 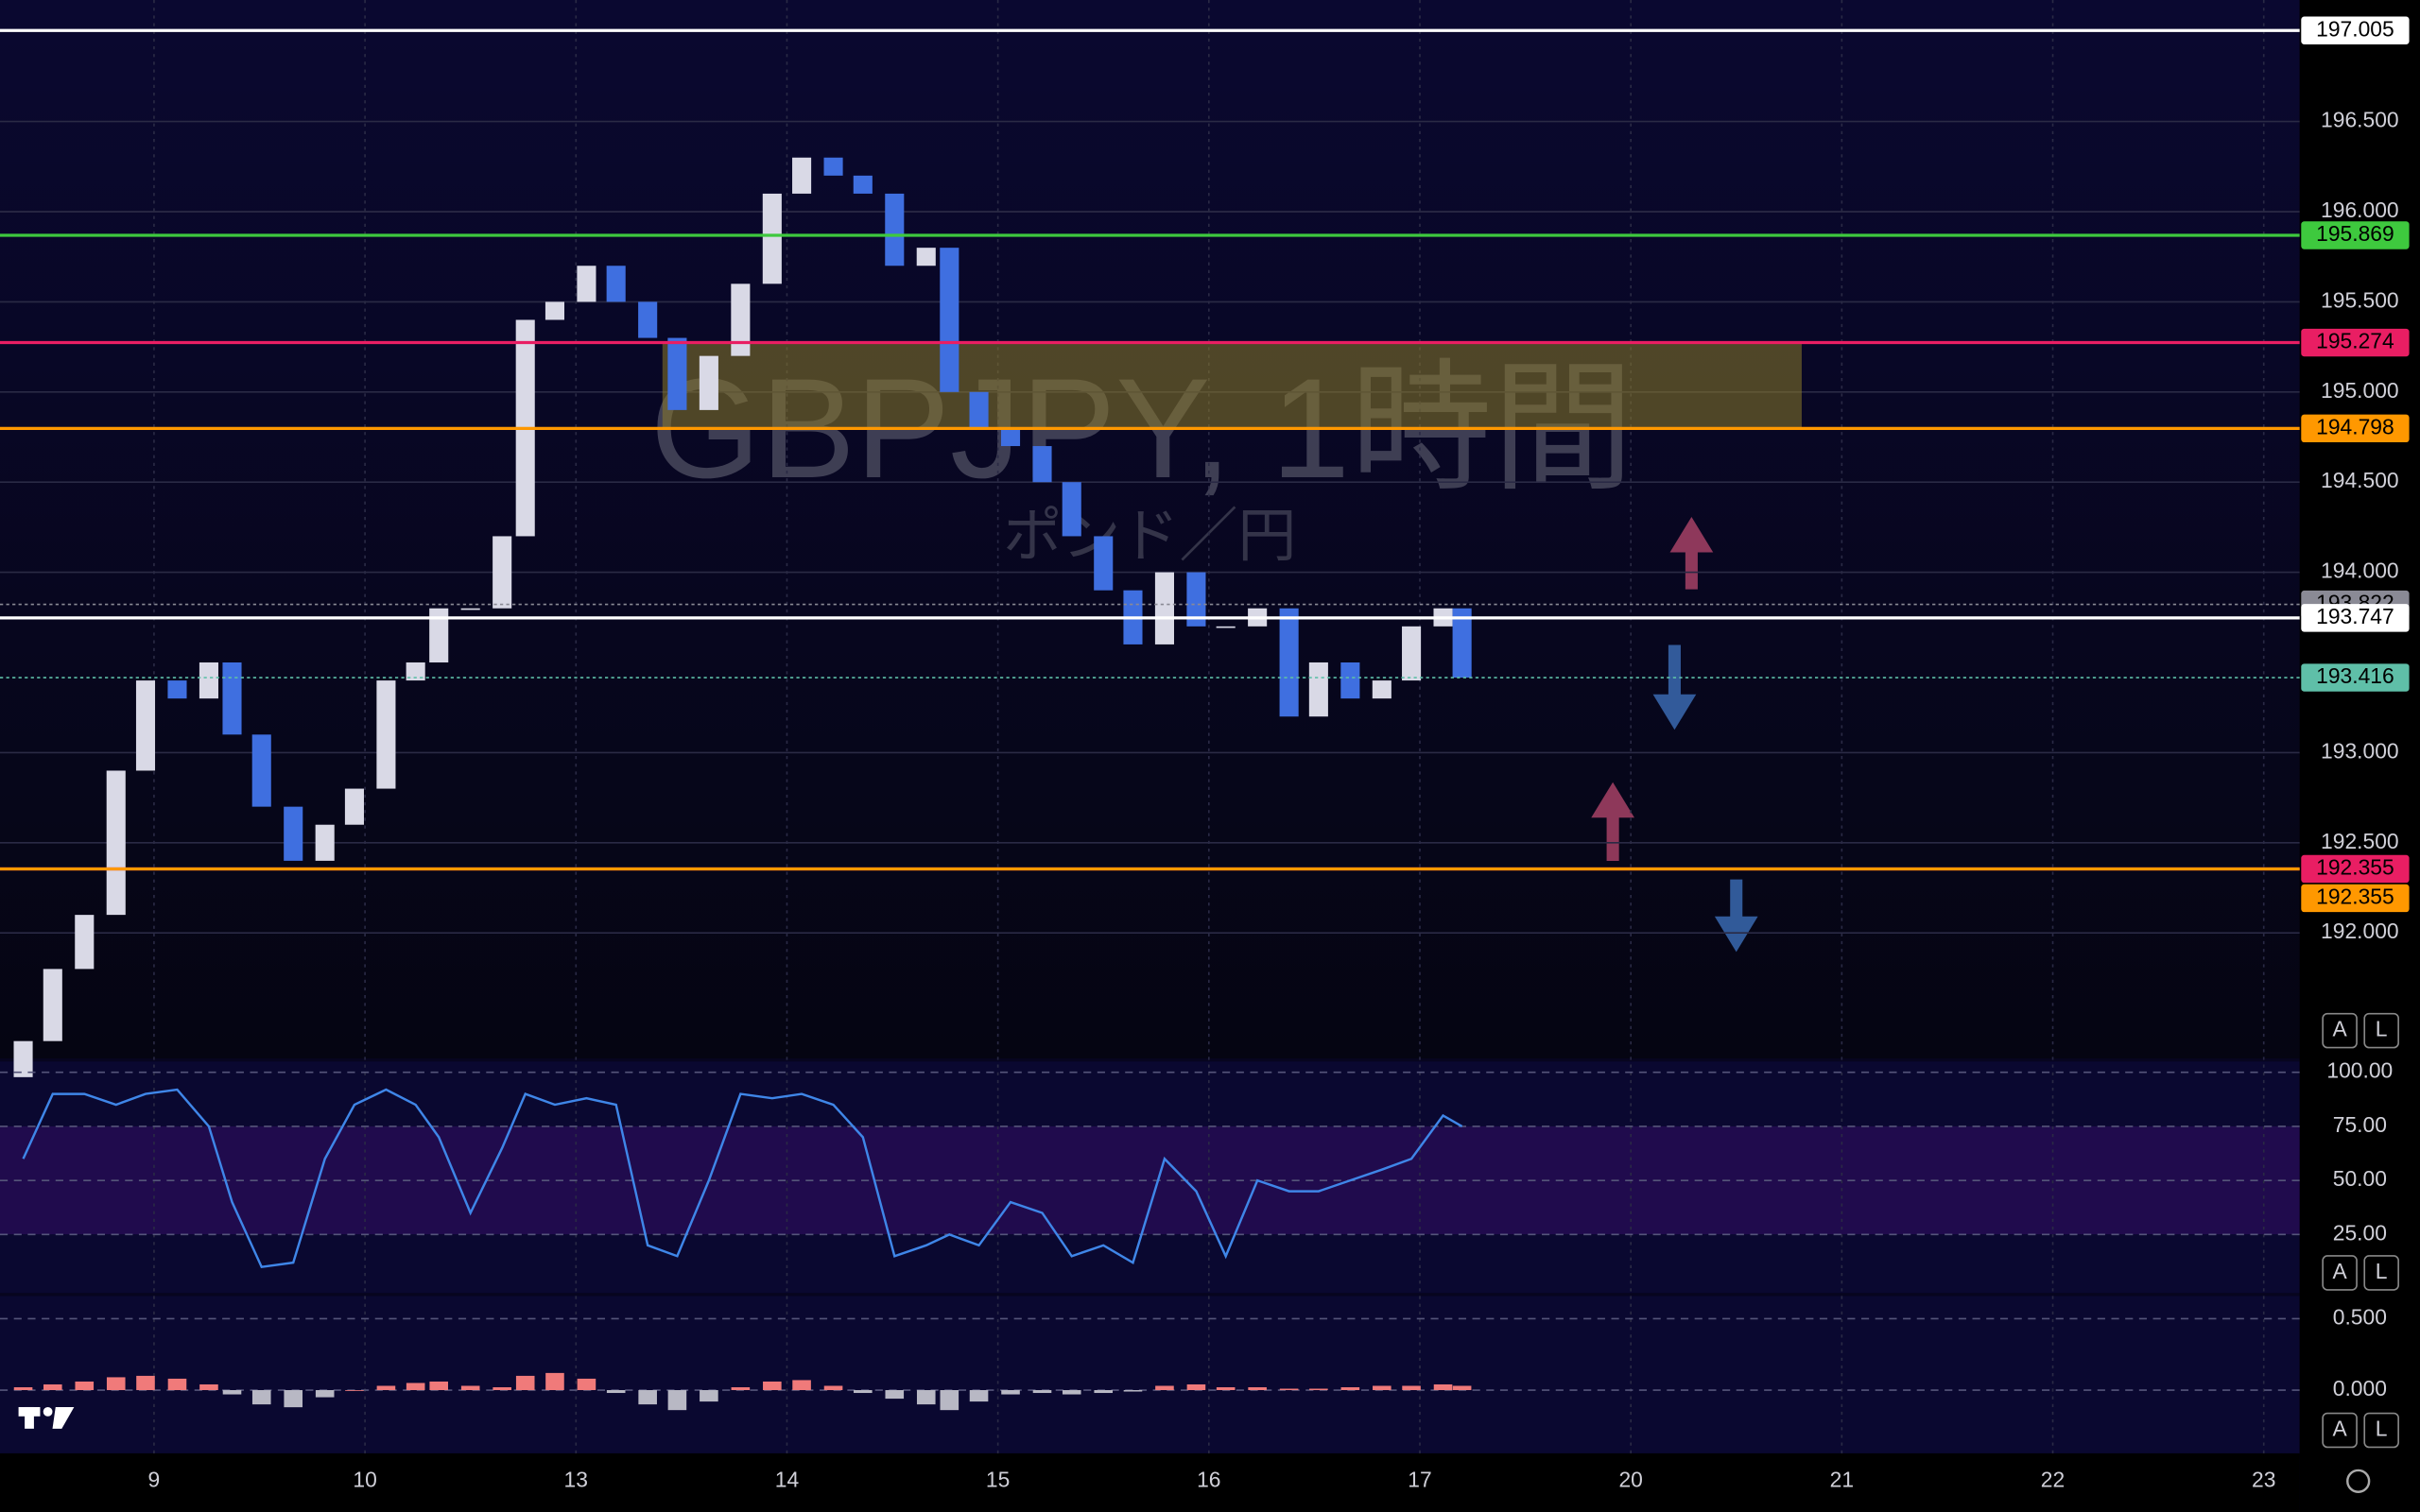 I want to click on price-label: 193.416, so click(x=2355, y=675).